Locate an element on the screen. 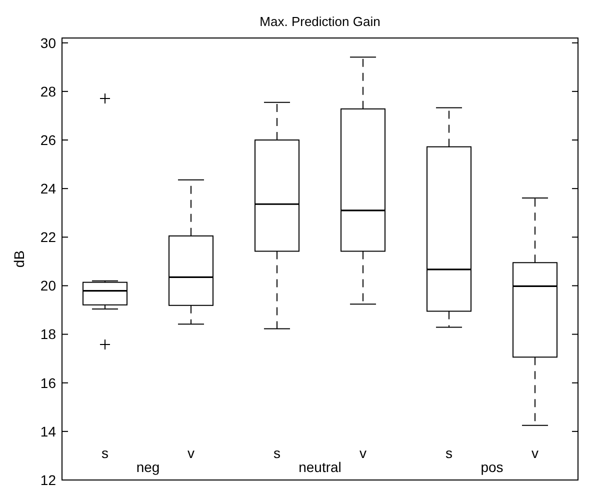  y-axis-title: dB is located at coordinates (19, 259).